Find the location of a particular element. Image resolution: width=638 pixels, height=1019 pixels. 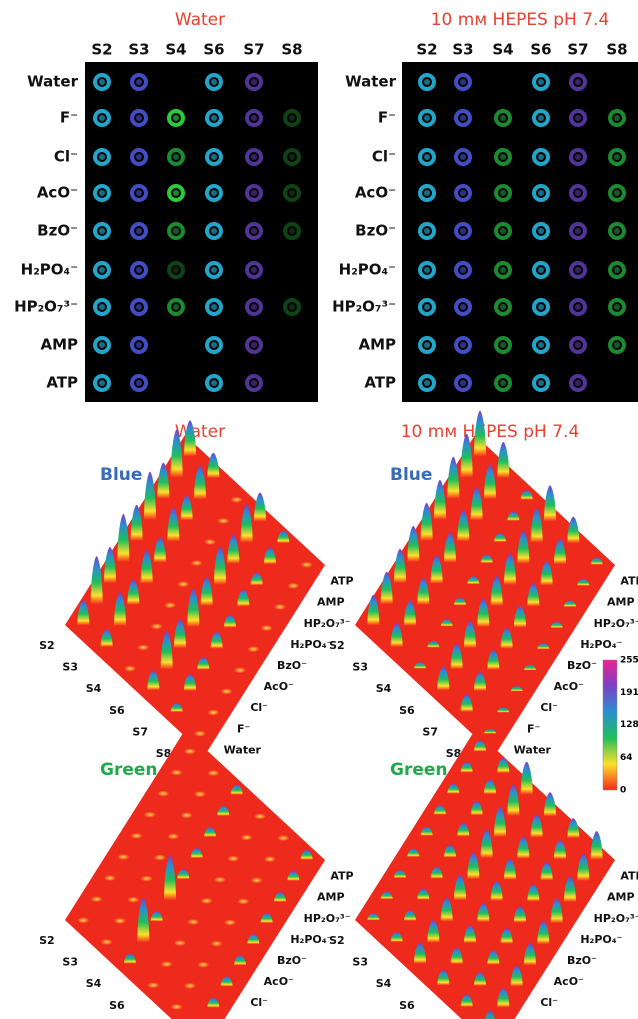

column-label: S8 is located at coordinates (616, 50).